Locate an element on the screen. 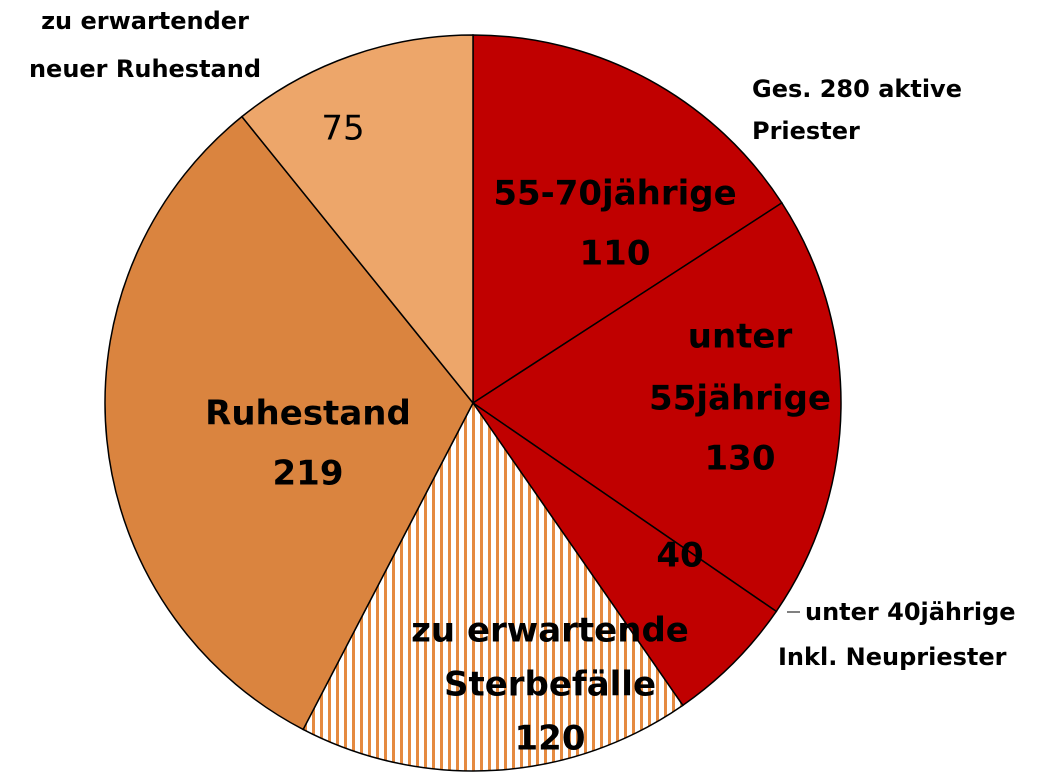 The image size is (1051, 773). value-label: 75 is located at coordinates (342, 129).